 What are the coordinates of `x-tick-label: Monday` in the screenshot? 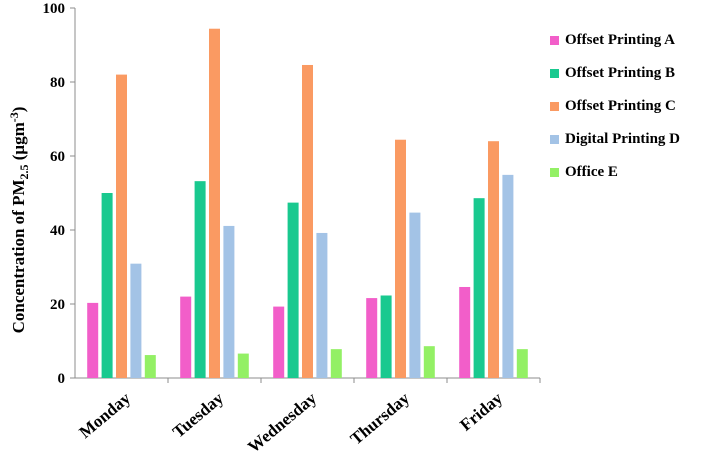 It's located at (105, 415).